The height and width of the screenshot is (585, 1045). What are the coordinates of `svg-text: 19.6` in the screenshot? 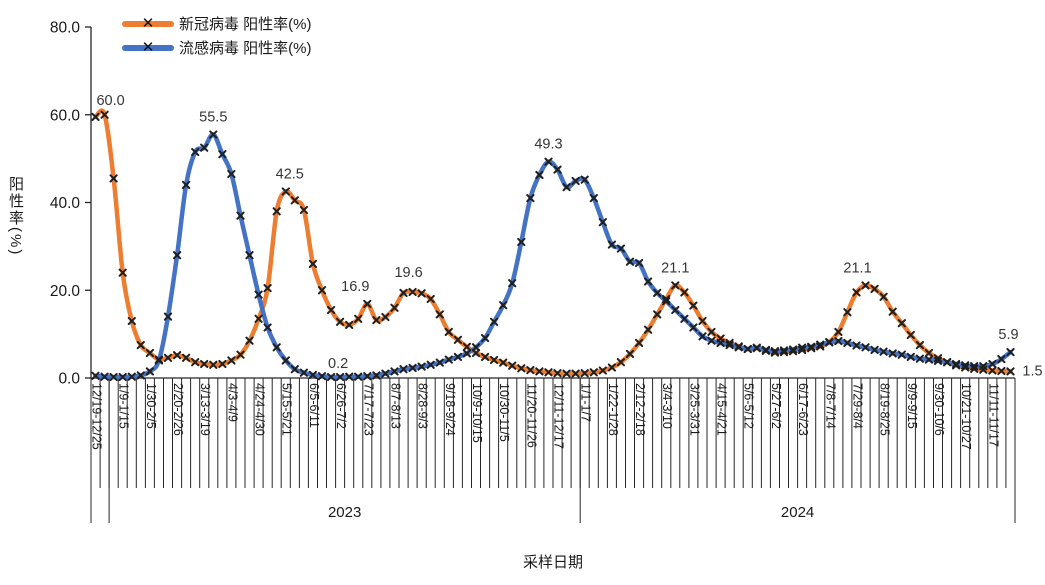 It's located at (408, 273).